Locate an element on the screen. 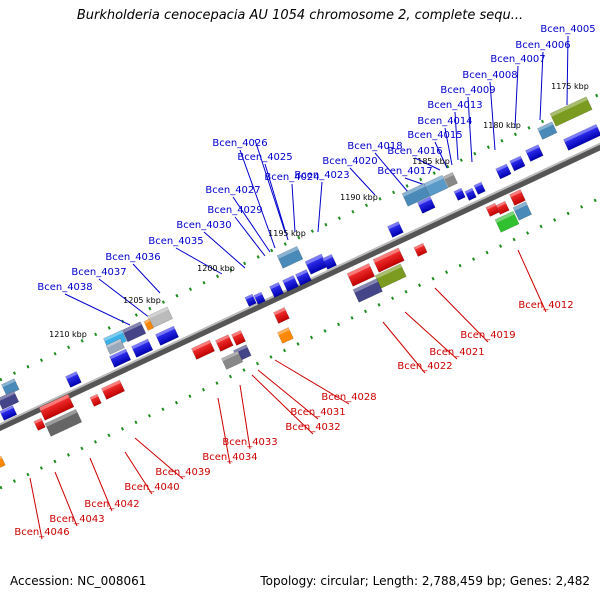 The width and height of the screenshot is (600, 600). forward-gene-label: Bcen_4027 is located at coordinates (232, 190).